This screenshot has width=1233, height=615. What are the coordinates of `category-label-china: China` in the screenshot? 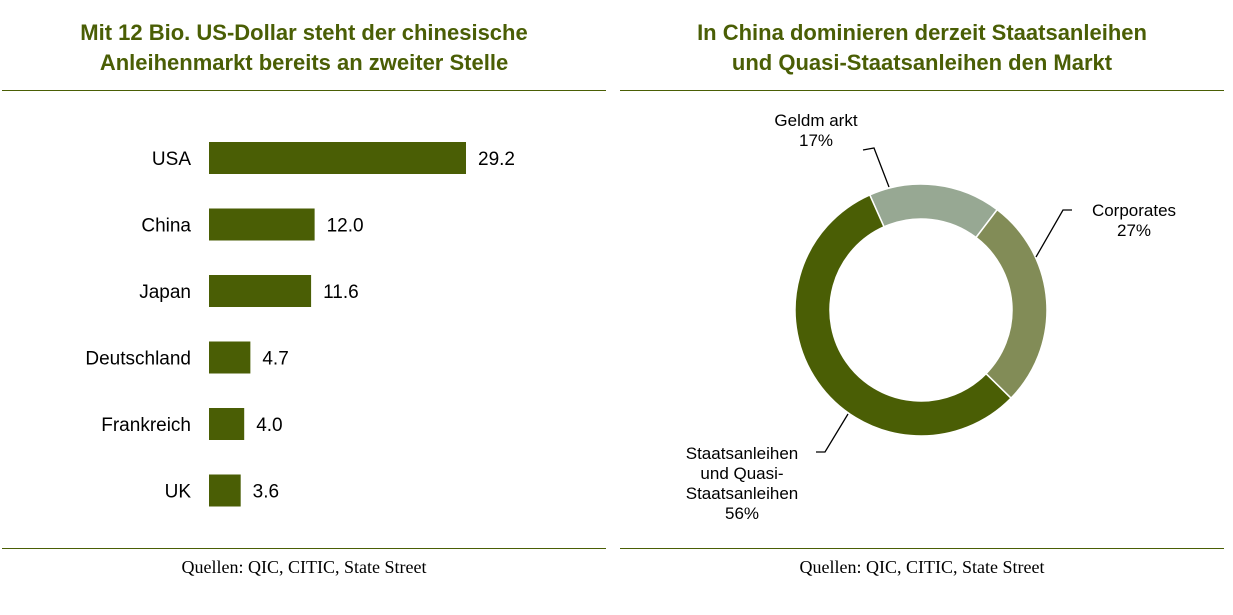 It's located at (166, 226).